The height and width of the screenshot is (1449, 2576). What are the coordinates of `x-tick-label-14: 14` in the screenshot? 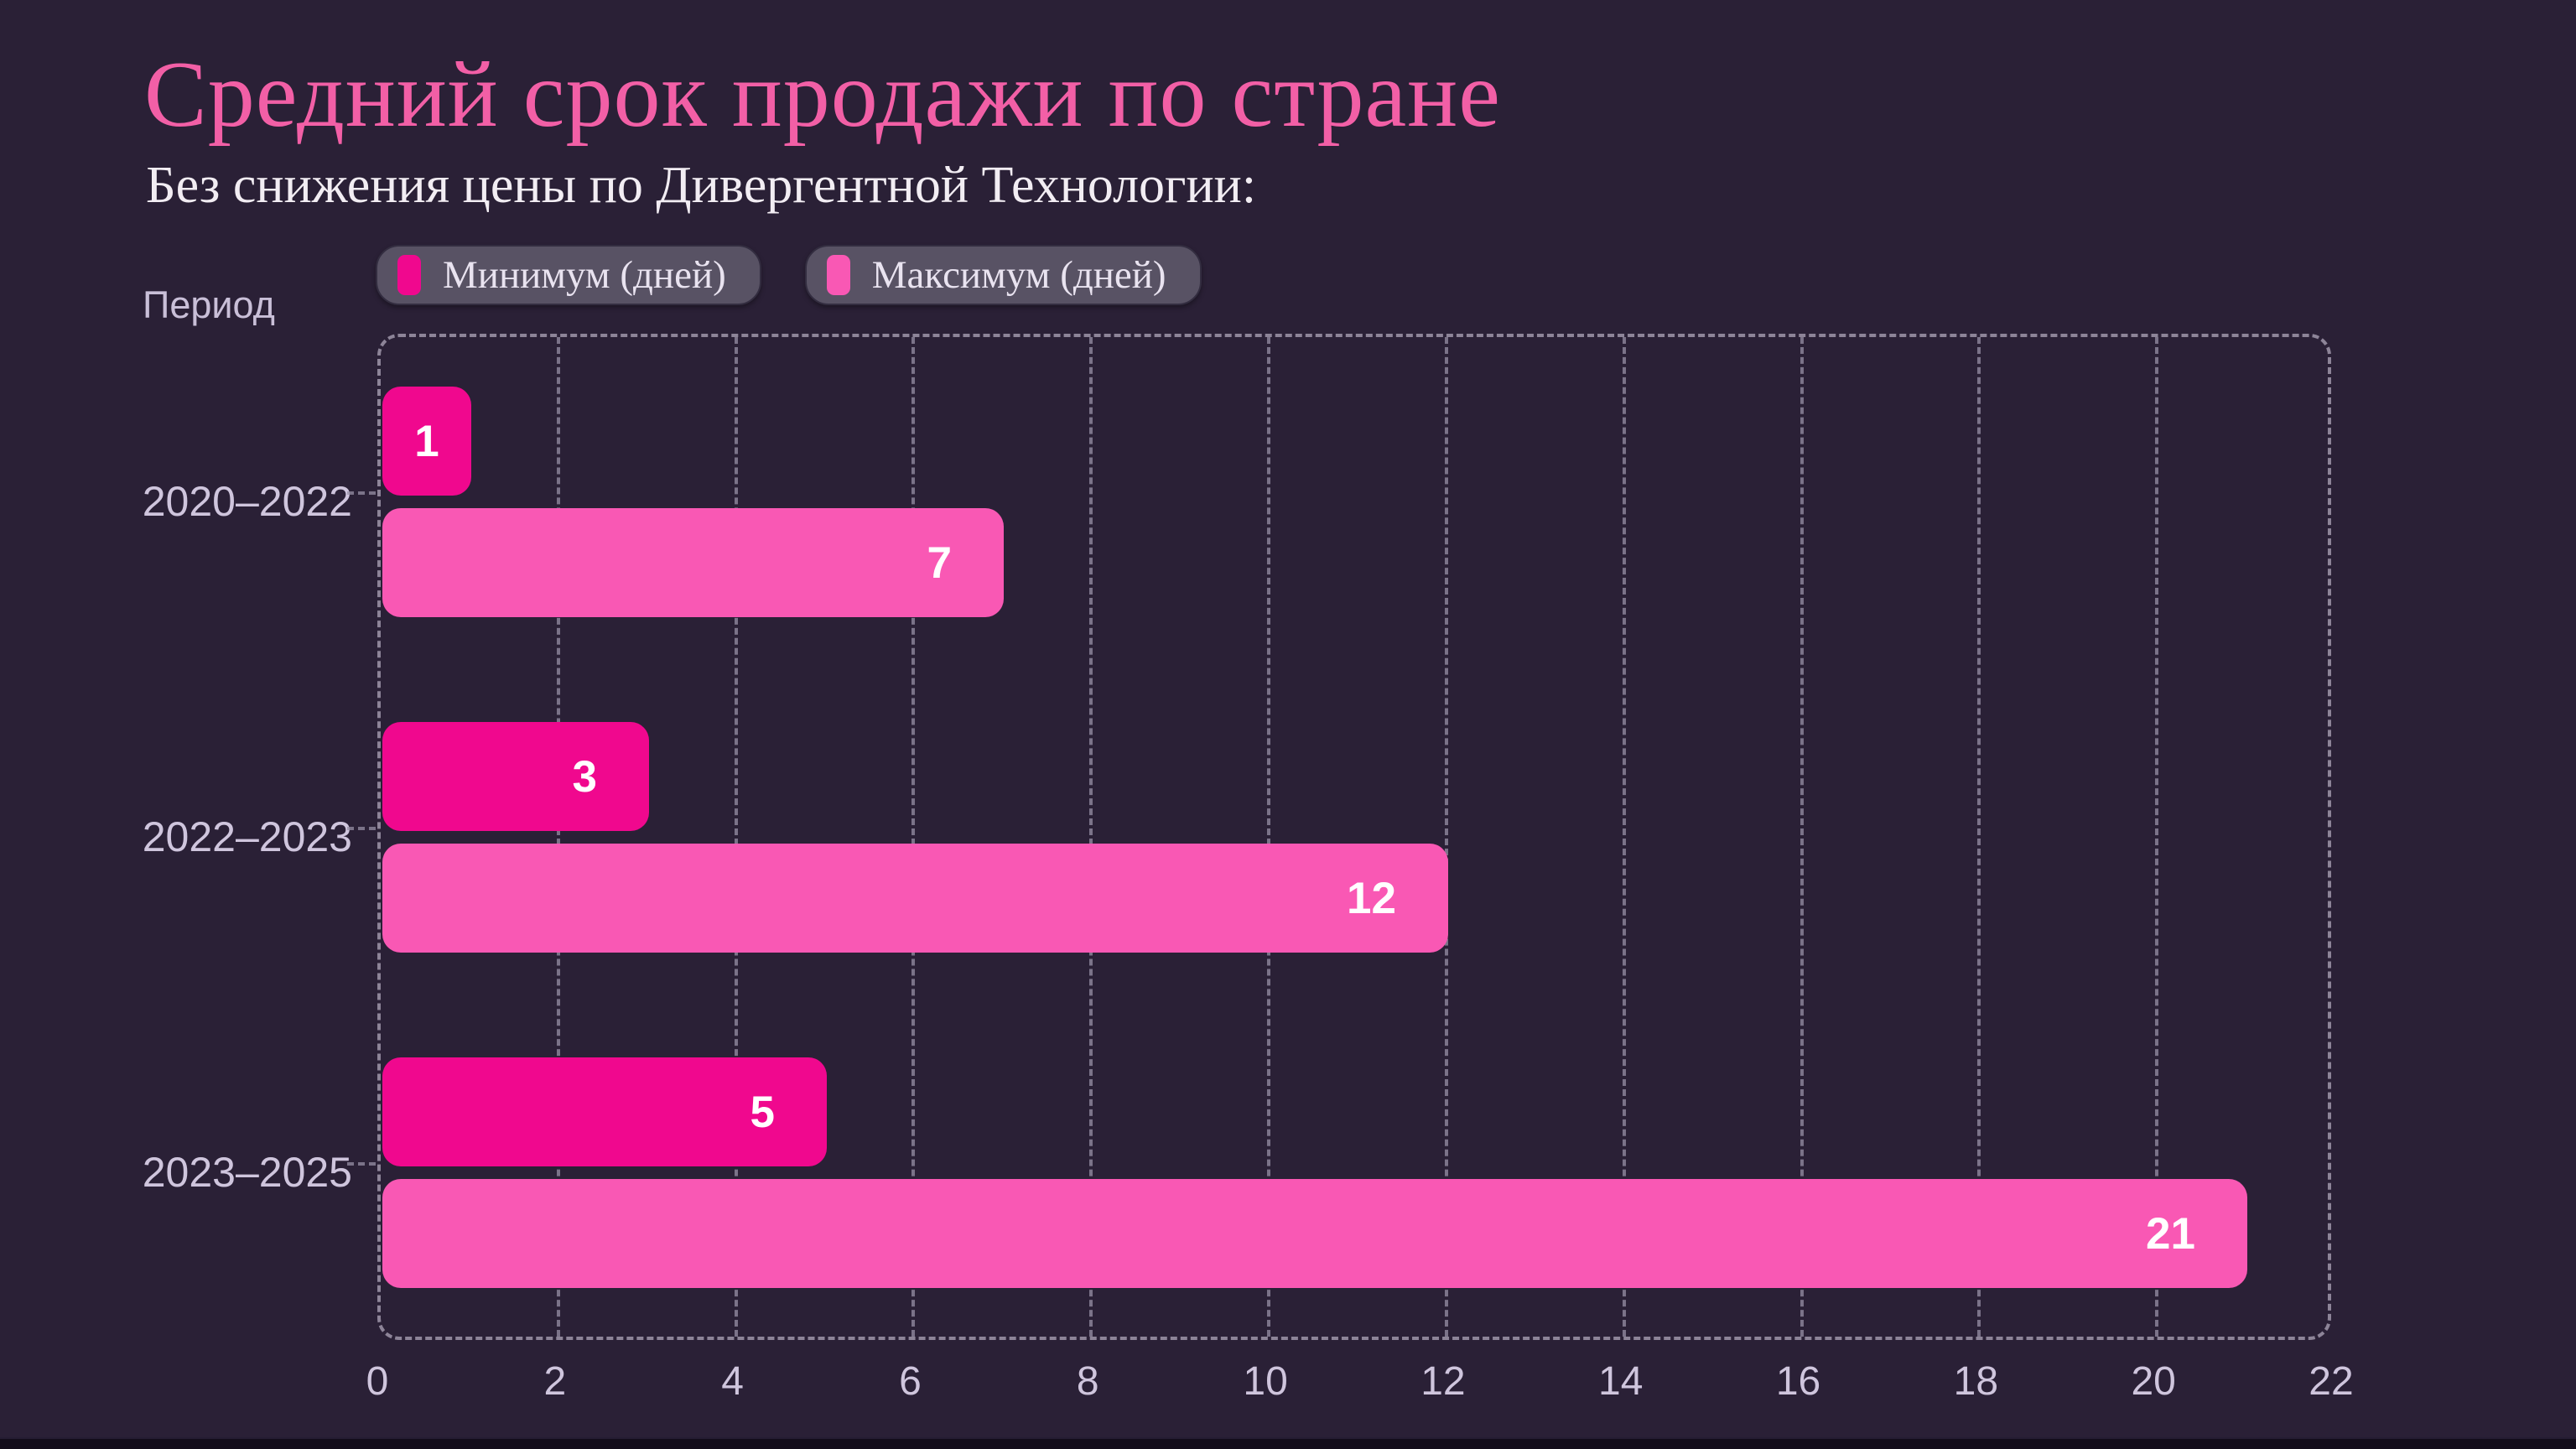 It's located at (1621, 1381).